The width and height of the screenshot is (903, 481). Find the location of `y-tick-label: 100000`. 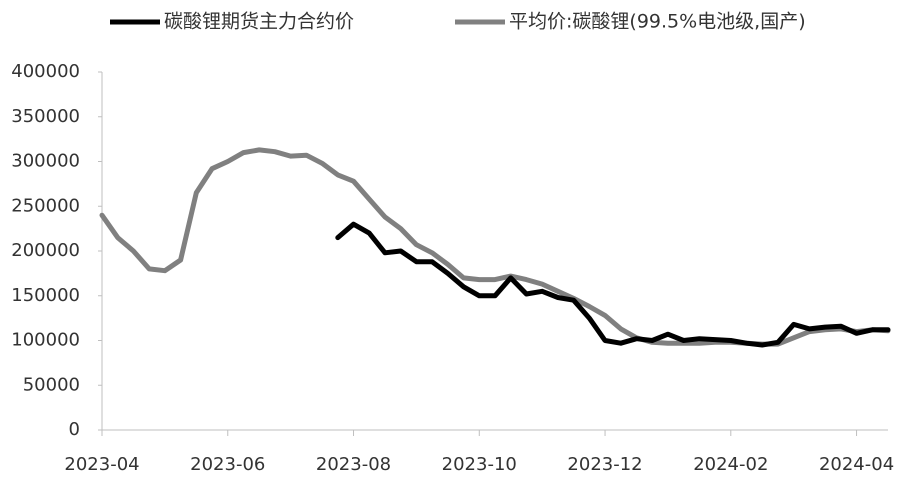

y-tick-label: 100000 is located at coordinates (45, 340).